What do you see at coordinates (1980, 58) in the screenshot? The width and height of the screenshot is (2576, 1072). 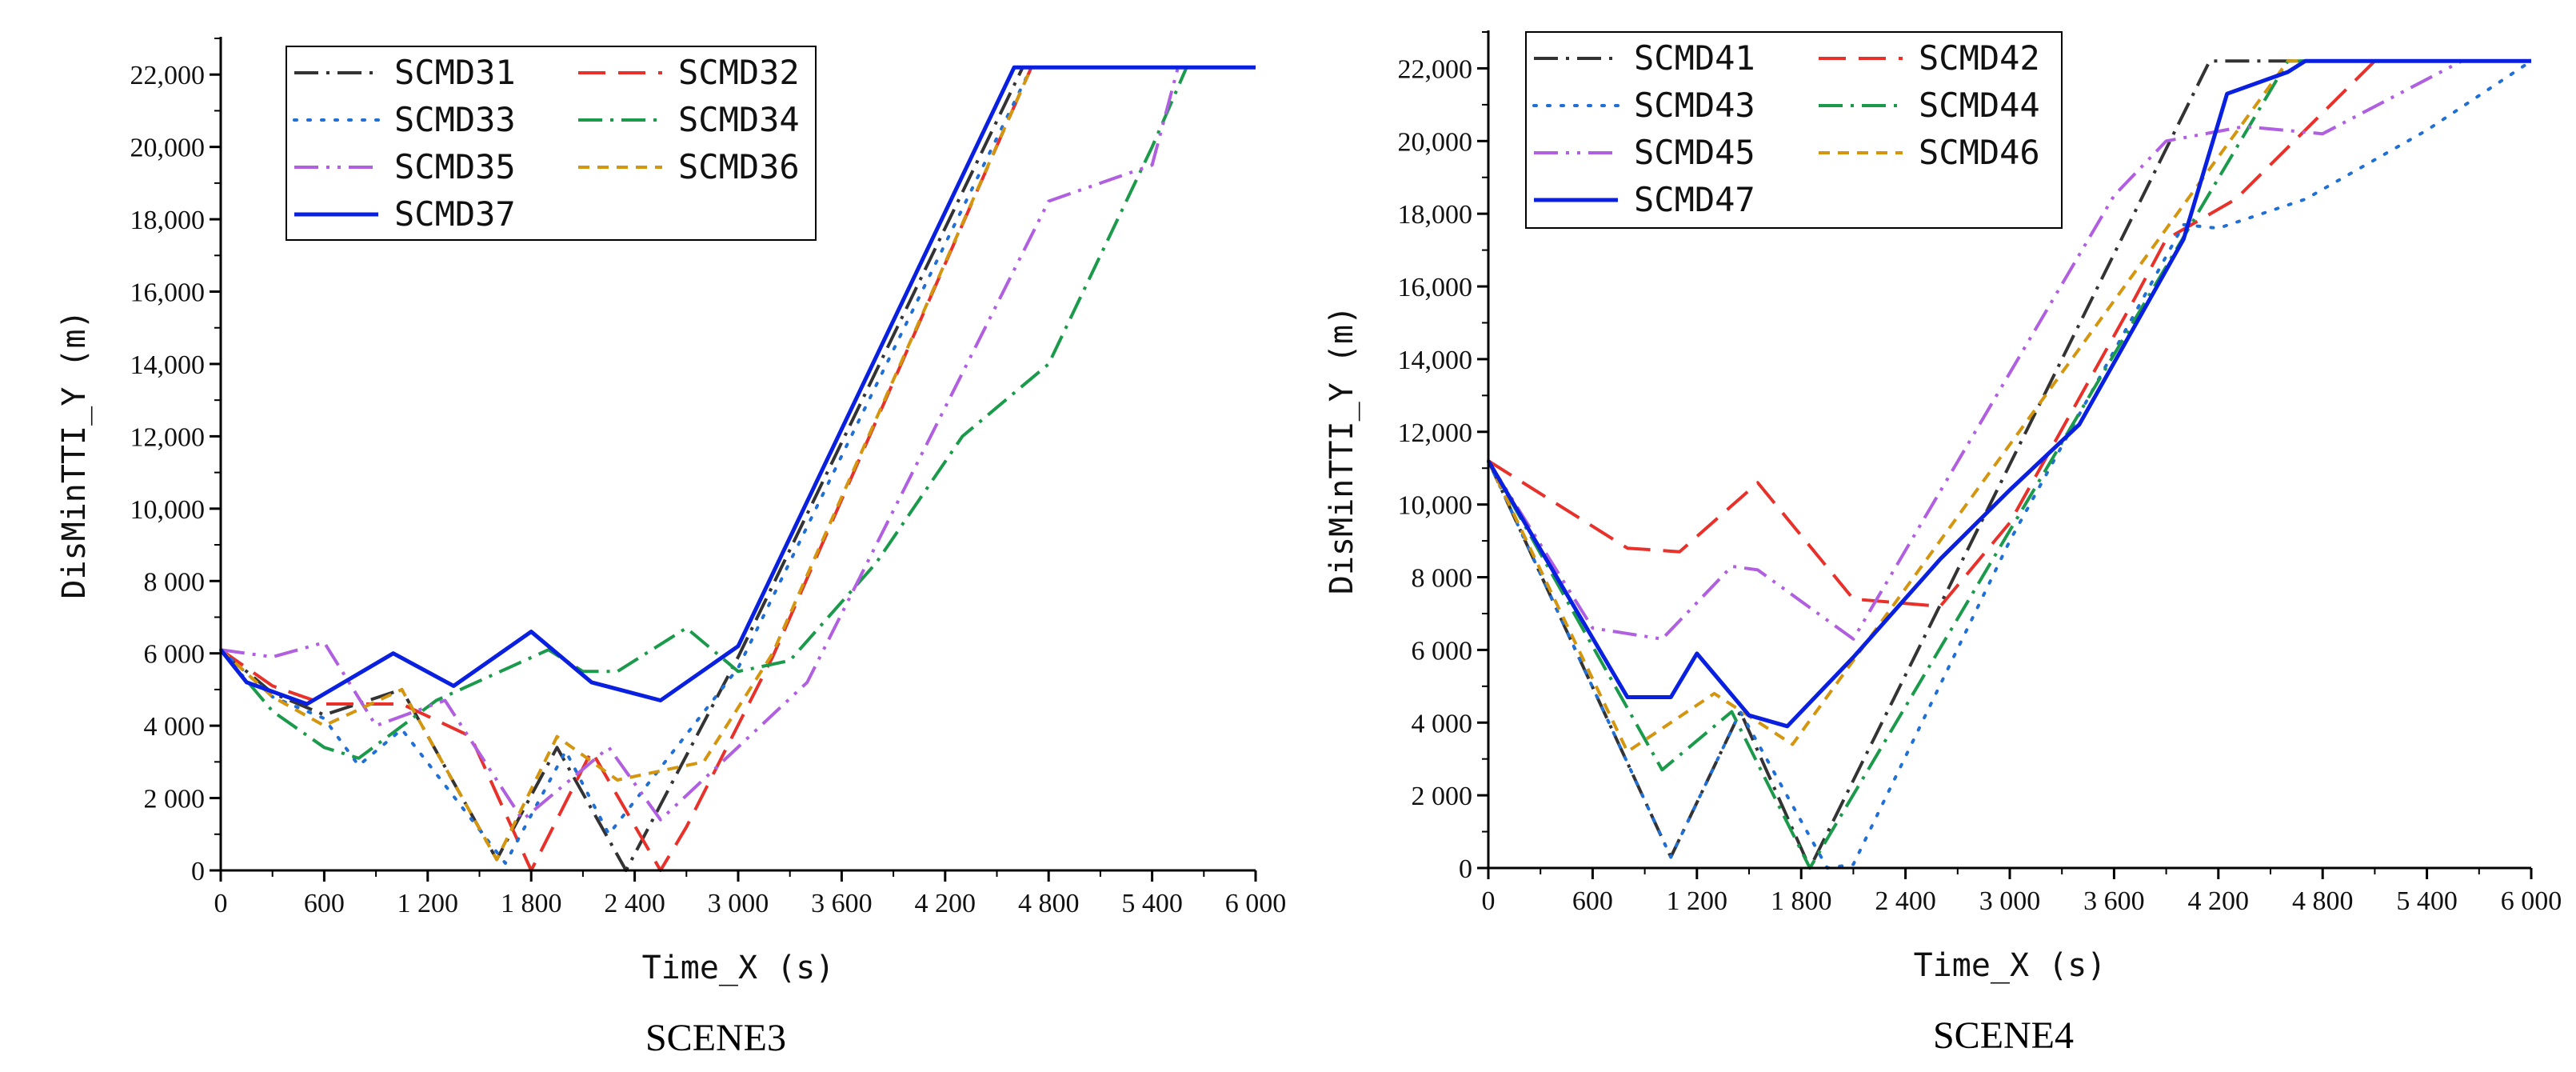 I see `legend-label-scmd42: SCMD42` at bounding box center [1980, 58].